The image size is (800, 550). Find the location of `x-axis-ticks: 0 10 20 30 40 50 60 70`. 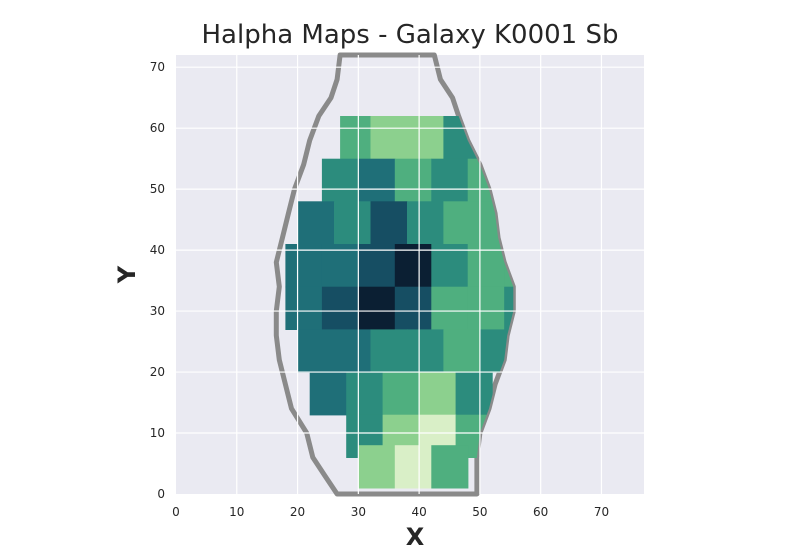

x-axis-ticks: 0 10 20 30 40 50 60 70 is located at coordinates (390, 512).